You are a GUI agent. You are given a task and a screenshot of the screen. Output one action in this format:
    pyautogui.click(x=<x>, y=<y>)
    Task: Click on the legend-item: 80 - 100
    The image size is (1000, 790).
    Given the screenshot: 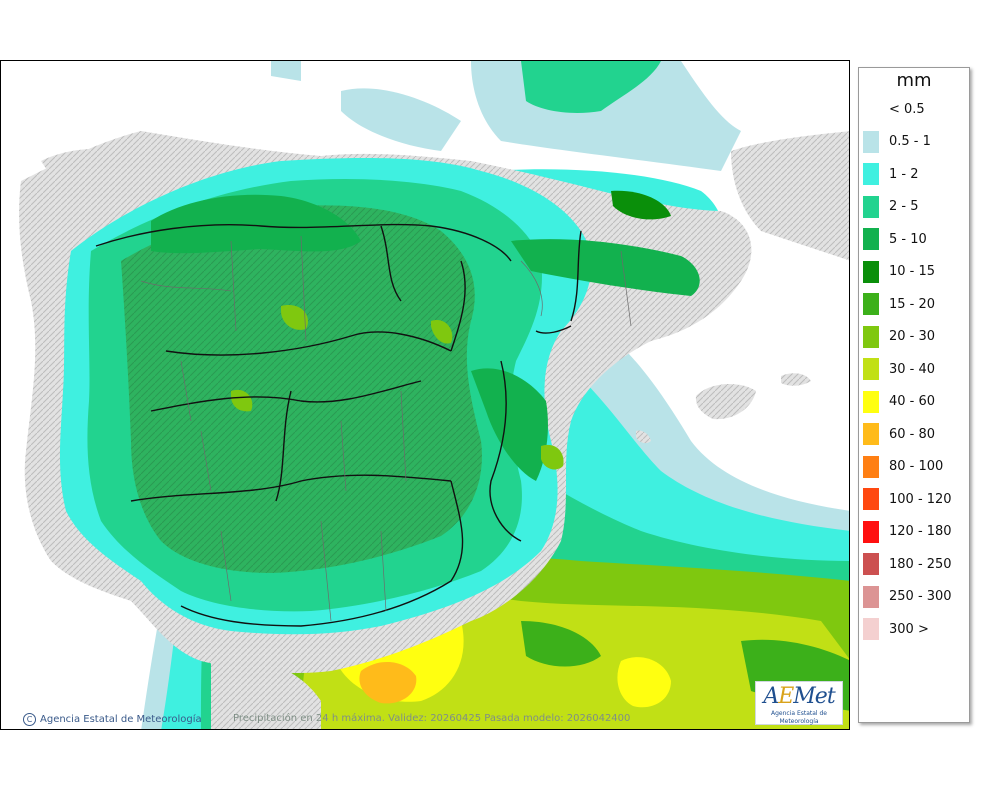 What is the action you would take?
    pyautogui.click(x=903, y=466)
    